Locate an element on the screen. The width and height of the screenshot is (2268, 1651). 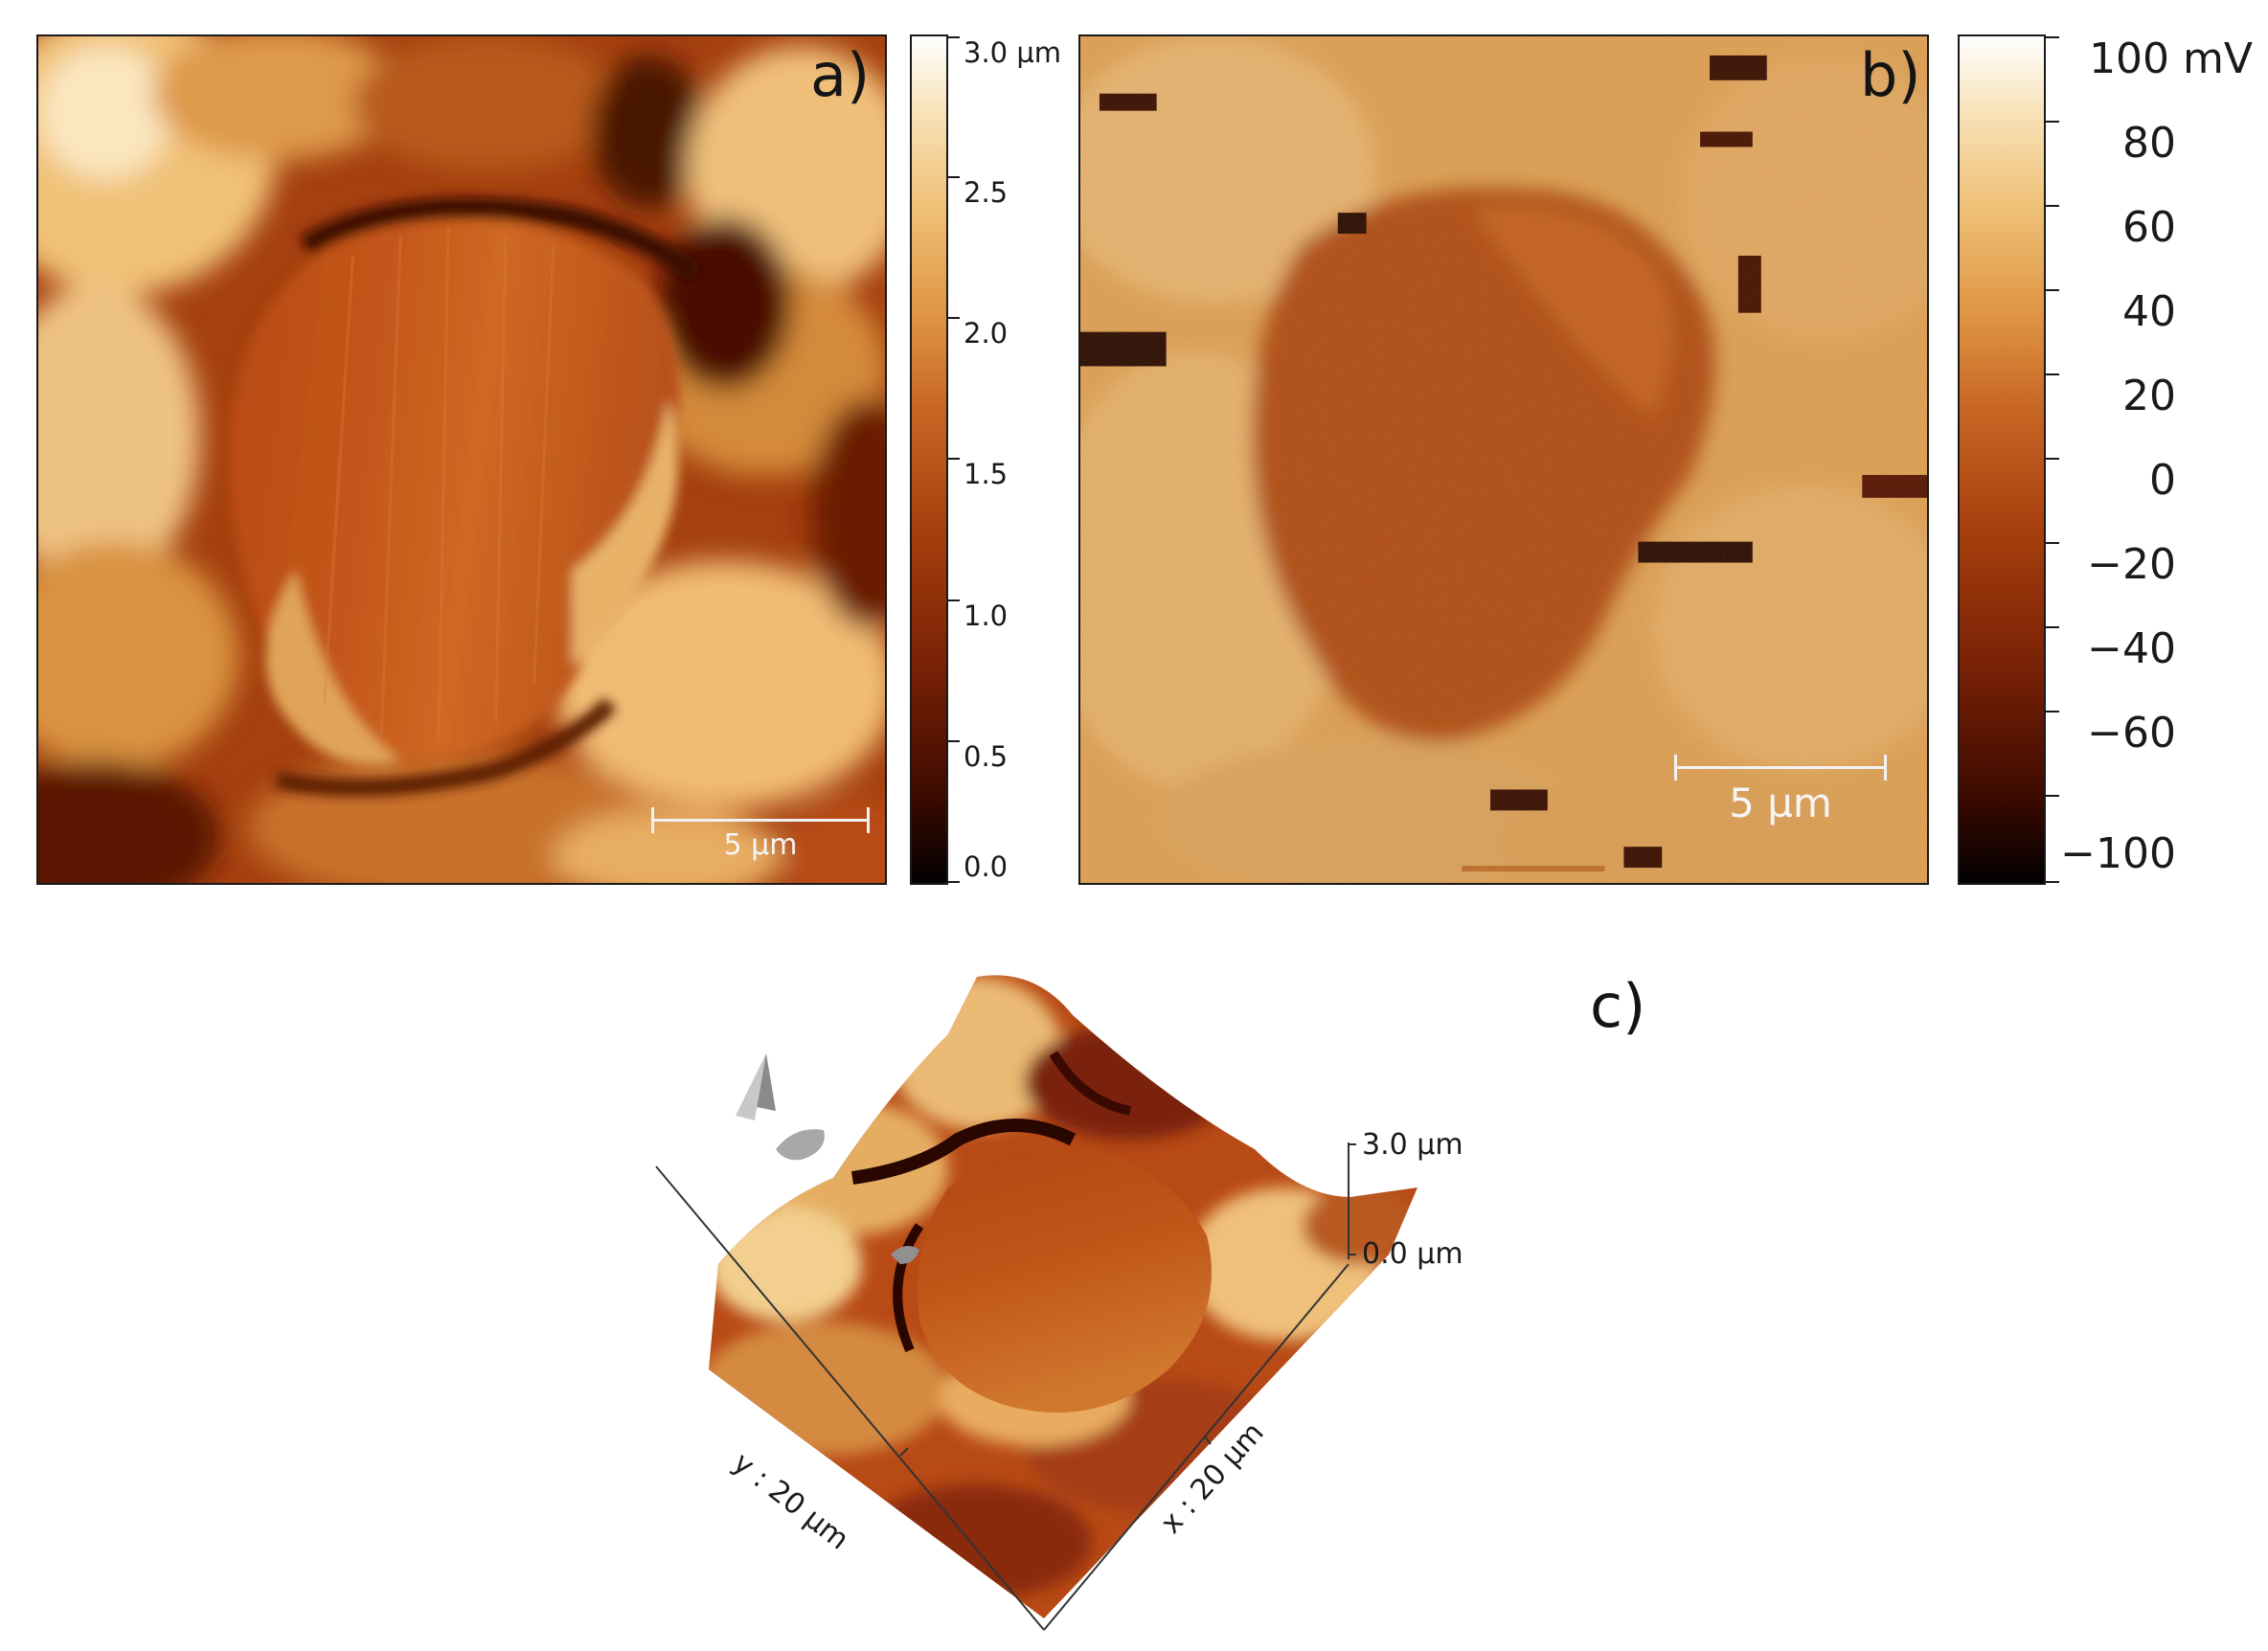
z-min-label: 0.0 µm is located at coordinates (1412, 1254).